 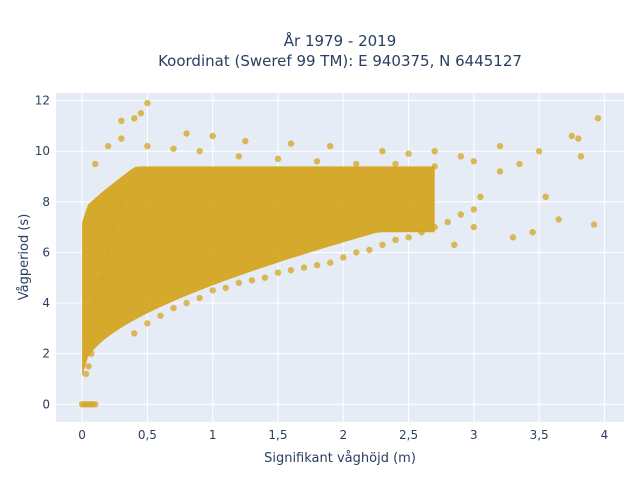 I want to click on x-tick-label: 2, so click(x=343, y=435).